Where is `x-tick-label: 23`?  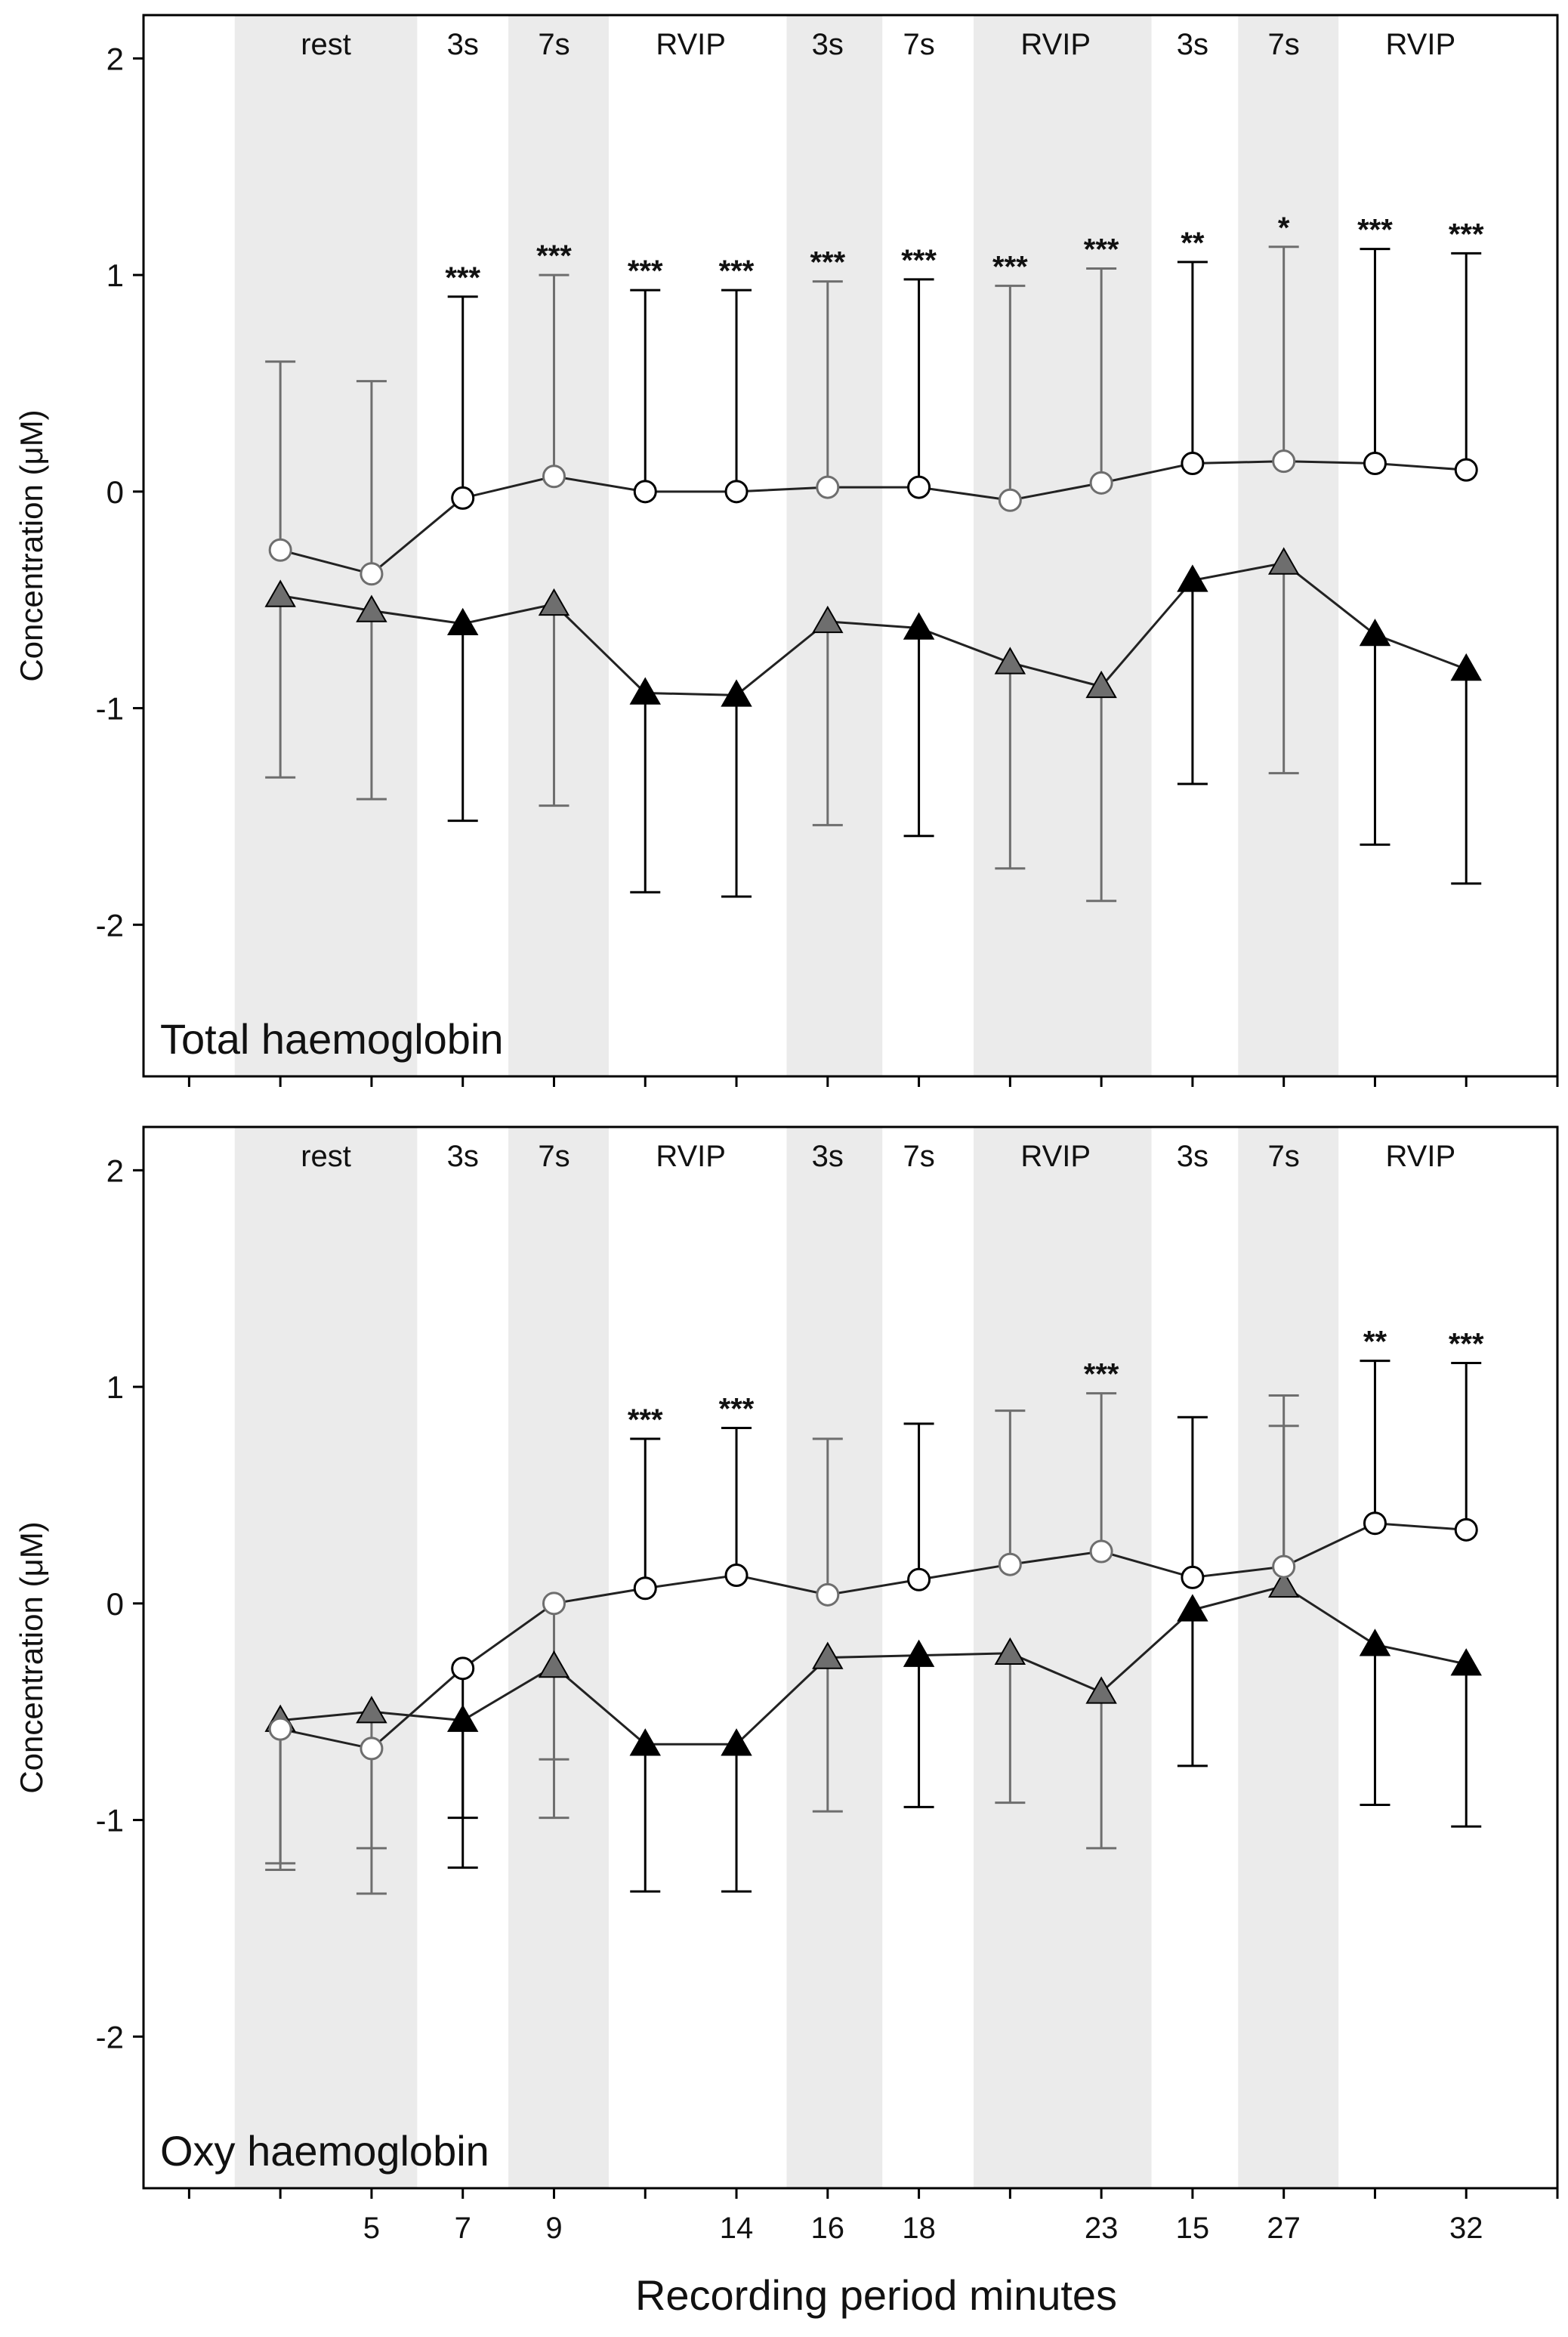 x-tick-label: 23 is located at coordinates (1102, 2228).